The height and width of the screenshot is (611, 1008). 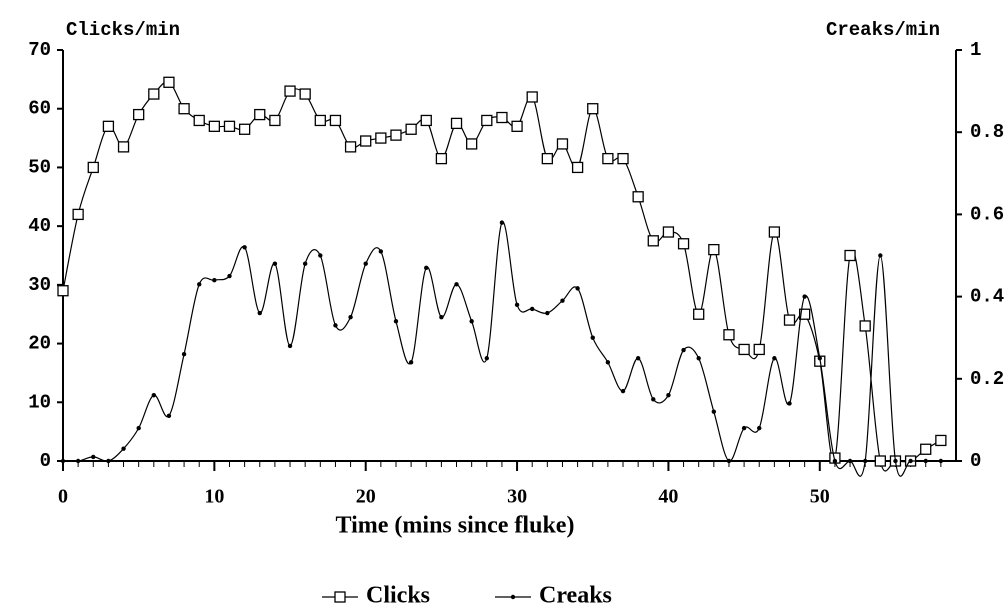 I want to click on y2-tick-label: 0.6, so click(x=987, y=214).